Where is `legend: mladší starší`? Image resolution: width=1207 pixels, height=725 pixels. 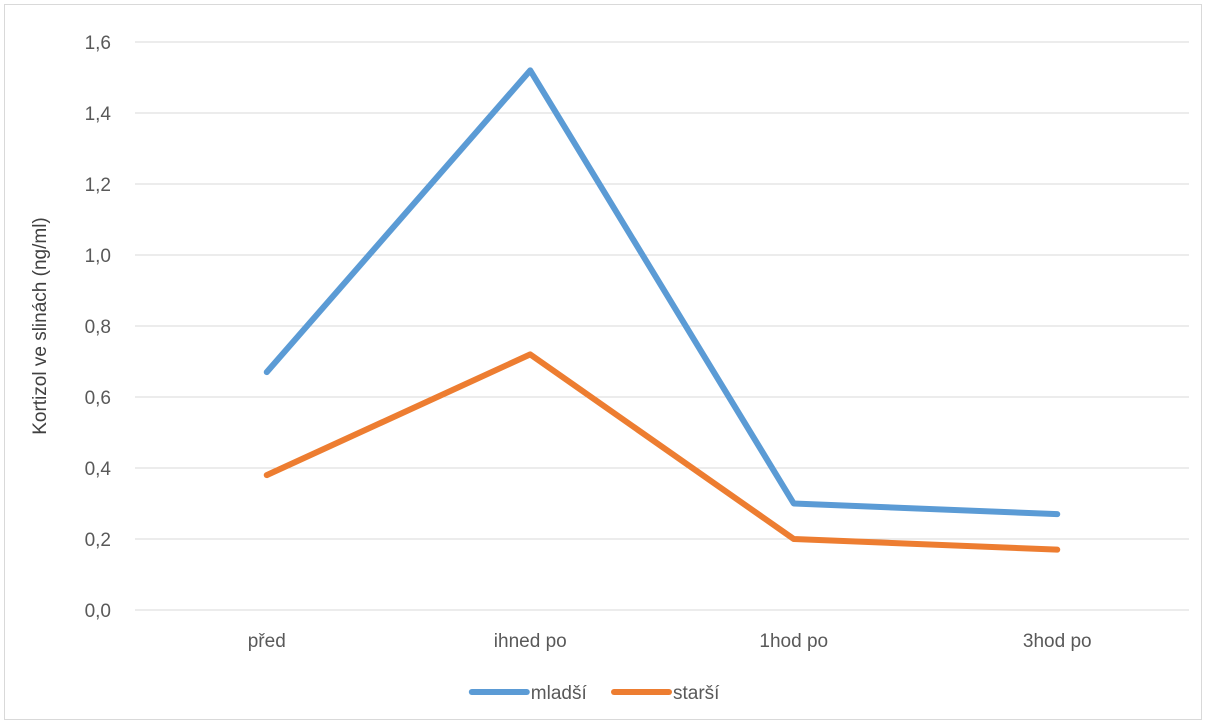 legend: mladší starší is located at coordinates (594, 693).